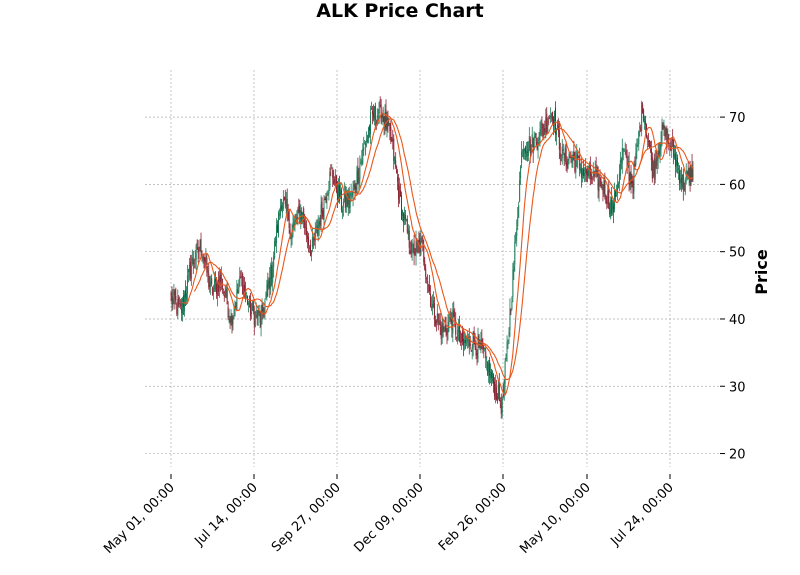  What do you see at coordinates (737, 253) in the screenshot?
I see `y-tick-label: 50` at bounding box center [737, 253].